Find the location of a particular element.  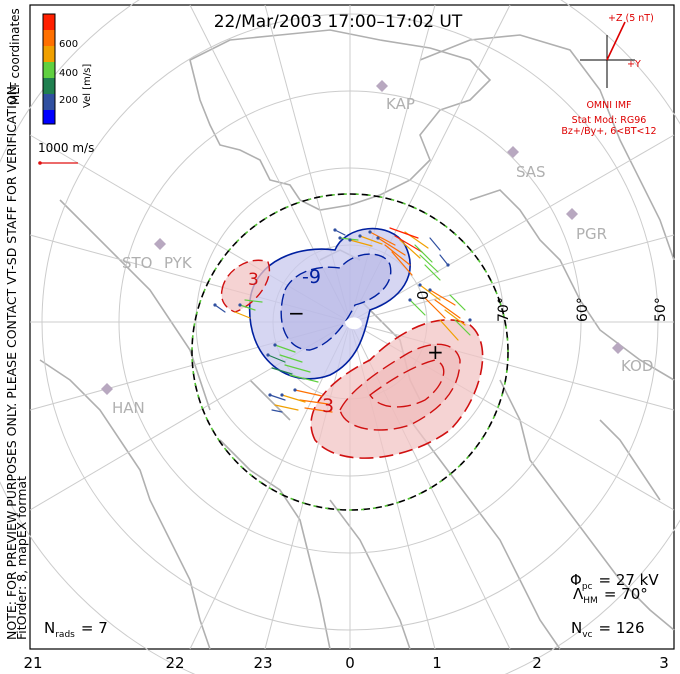

lat-label-70: 70° is located at coordinates (504, 309).